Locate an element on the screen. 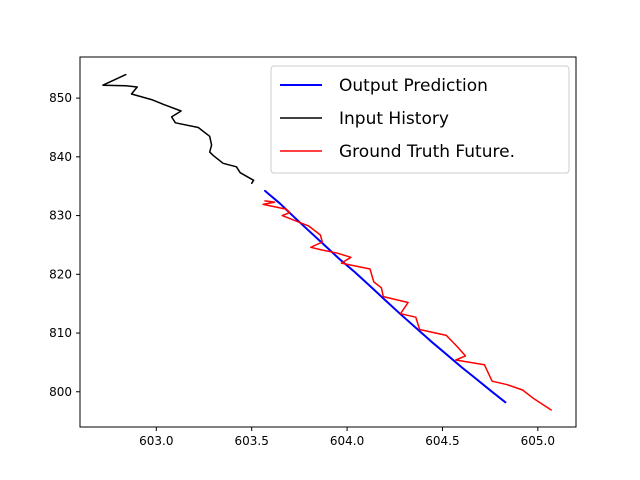  x-tick-label: 603.5 is located at coordinates (252, 441).